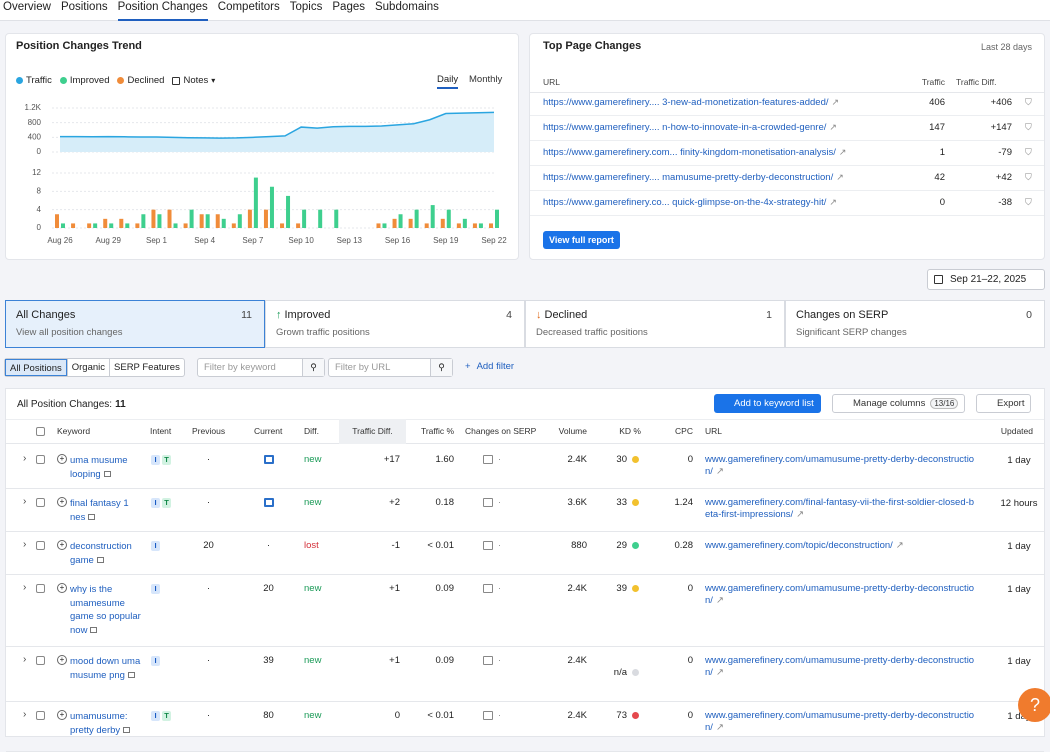 The image size is (1050, 752). Describe the element at coordinates (146, 367) in the screenshot. I see `segment-button: SERP Features` at that location.